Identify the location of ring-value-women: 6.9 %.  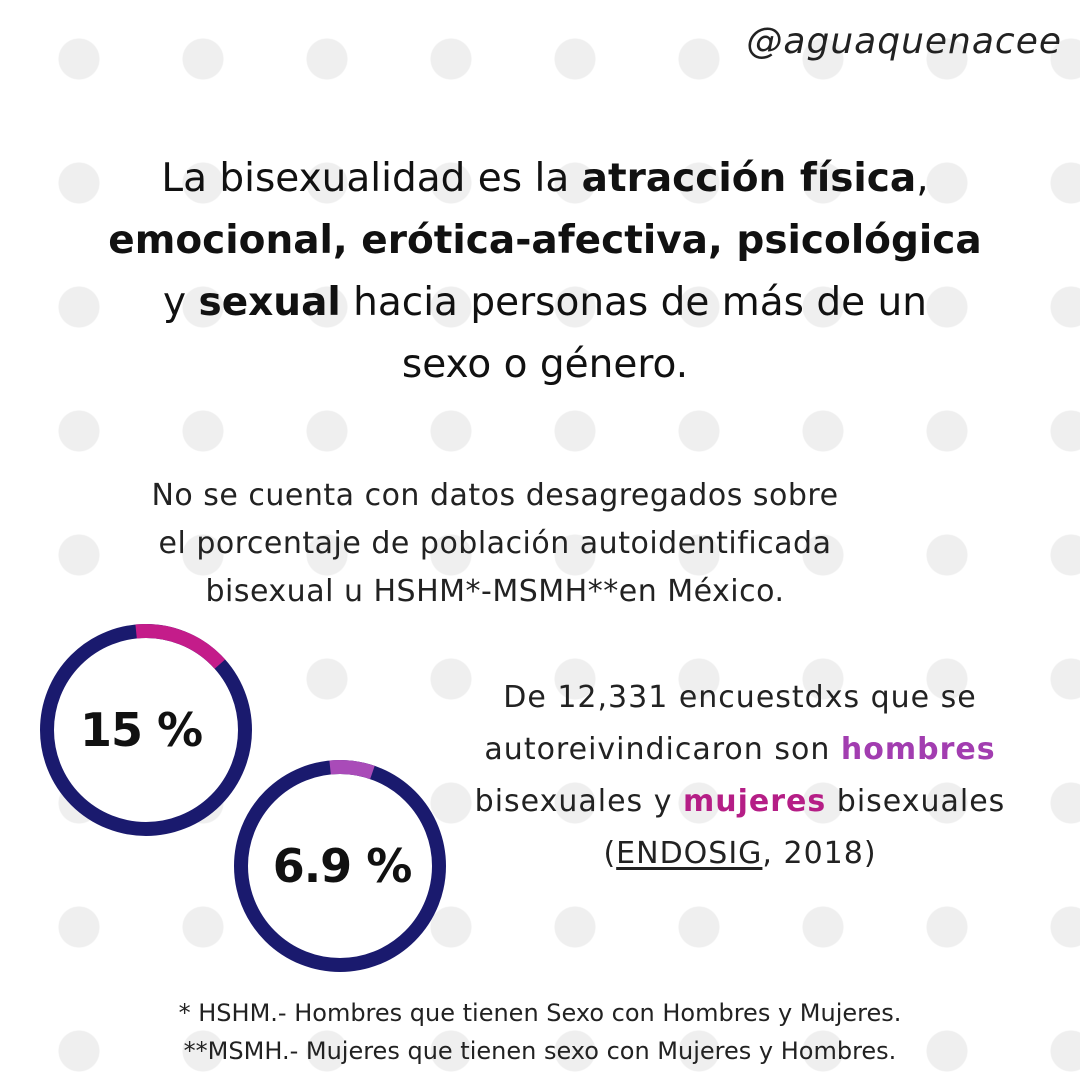
(342, 866).